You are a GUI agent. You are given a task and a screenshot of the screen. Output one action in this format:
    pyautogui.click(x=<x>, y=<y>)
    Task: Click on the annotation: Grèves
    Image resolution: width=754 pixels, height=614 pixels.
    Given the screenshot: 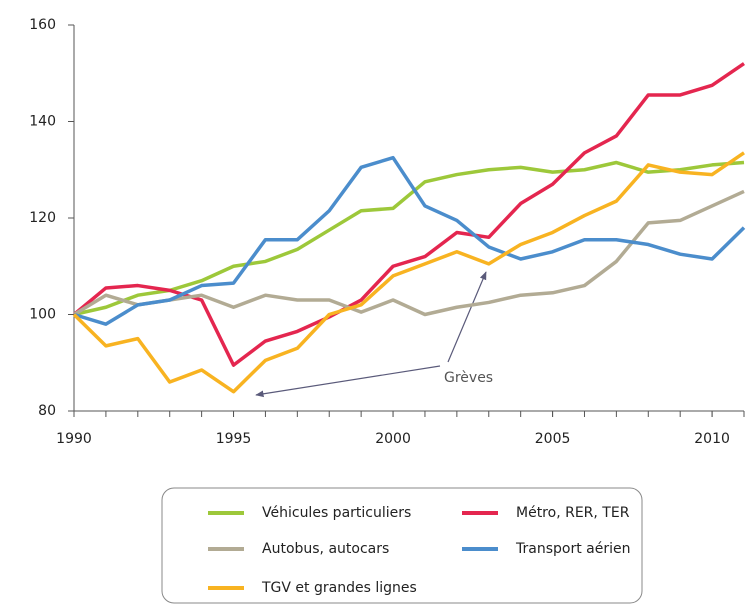 What is the action you would take?
    pyautogui.click(x=468, y=378)
    